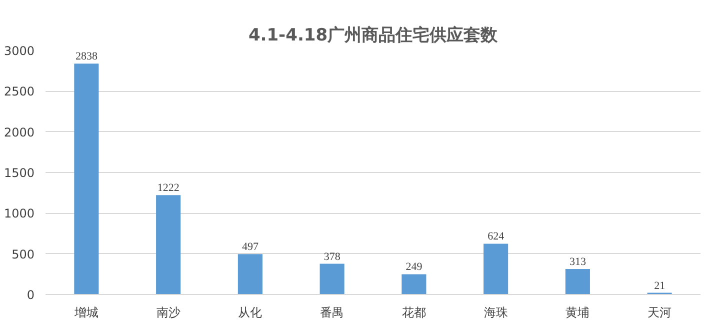 The image size is (718, 328). What do you see at coordinates (85, 313) in the screenshot?
I see `x-tick-label: 增城` at bounding box center [85, 313].